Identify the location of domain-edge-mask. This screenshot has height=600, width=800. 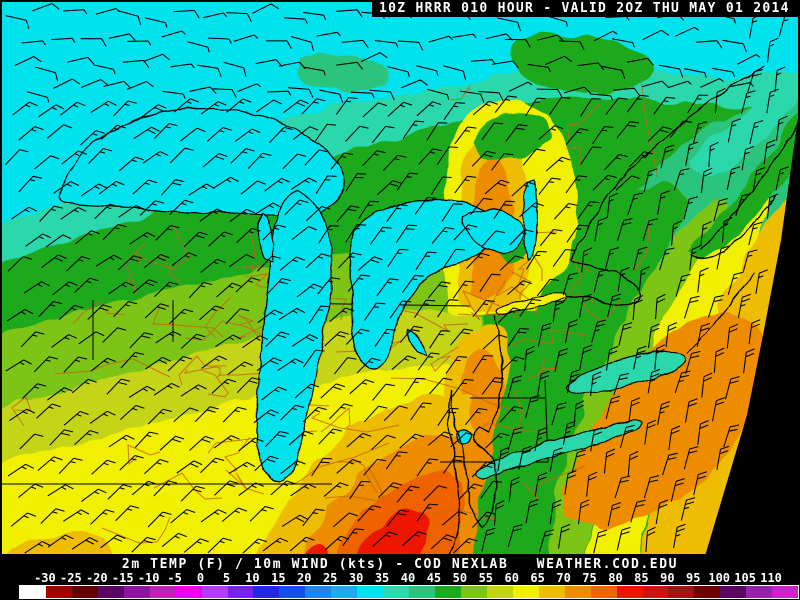
(752, 329).